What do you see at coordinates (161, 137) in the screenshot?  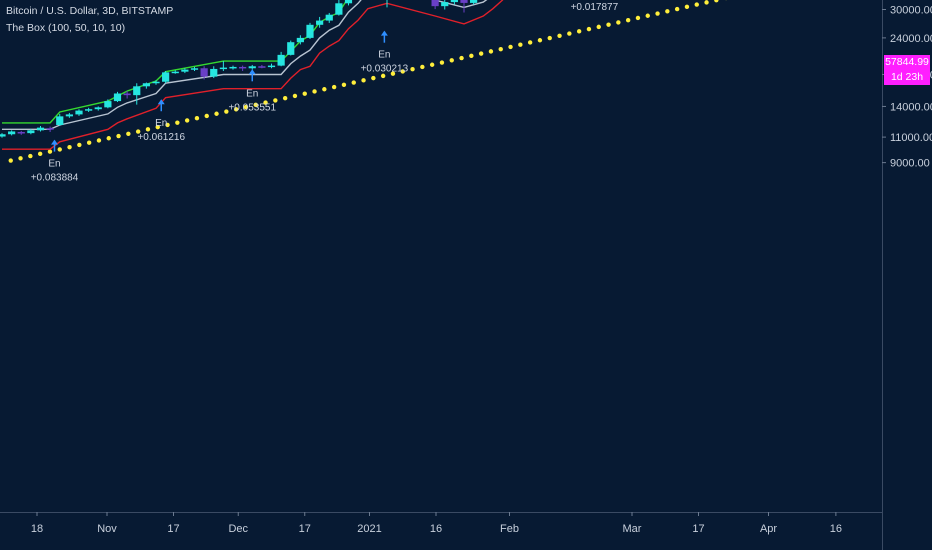 I see `entry-signal-value: +0.061216` at bounding box center [161, 137].